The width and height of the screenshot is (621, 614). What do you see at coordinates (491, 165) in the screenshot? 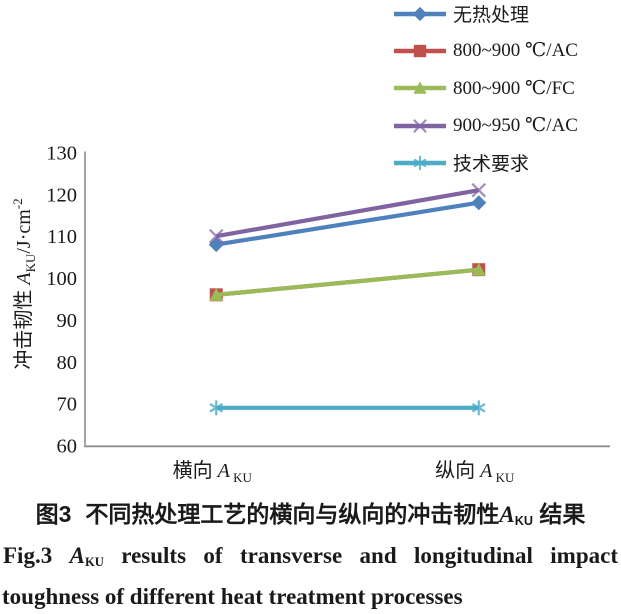
I see `legend-label: 技术要求` at bounding box center [491, 165].